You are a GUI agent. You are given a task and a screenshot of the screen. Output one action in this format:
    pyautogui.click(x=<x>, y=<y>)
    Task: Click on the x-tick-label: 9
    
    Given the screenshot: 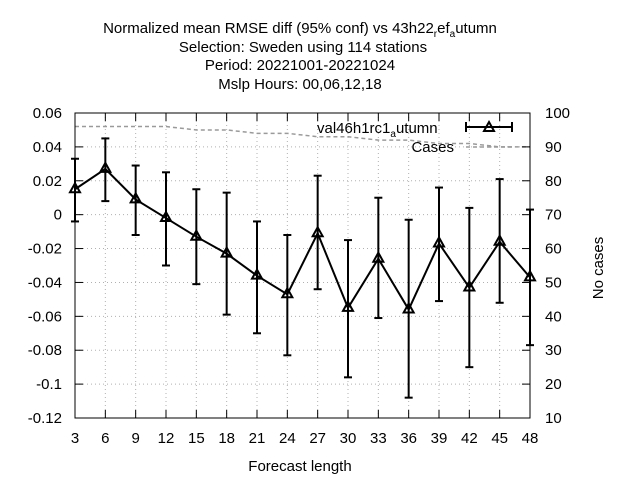 What is the action you would take?
    pyautogui.click(x=135, y=438)
    